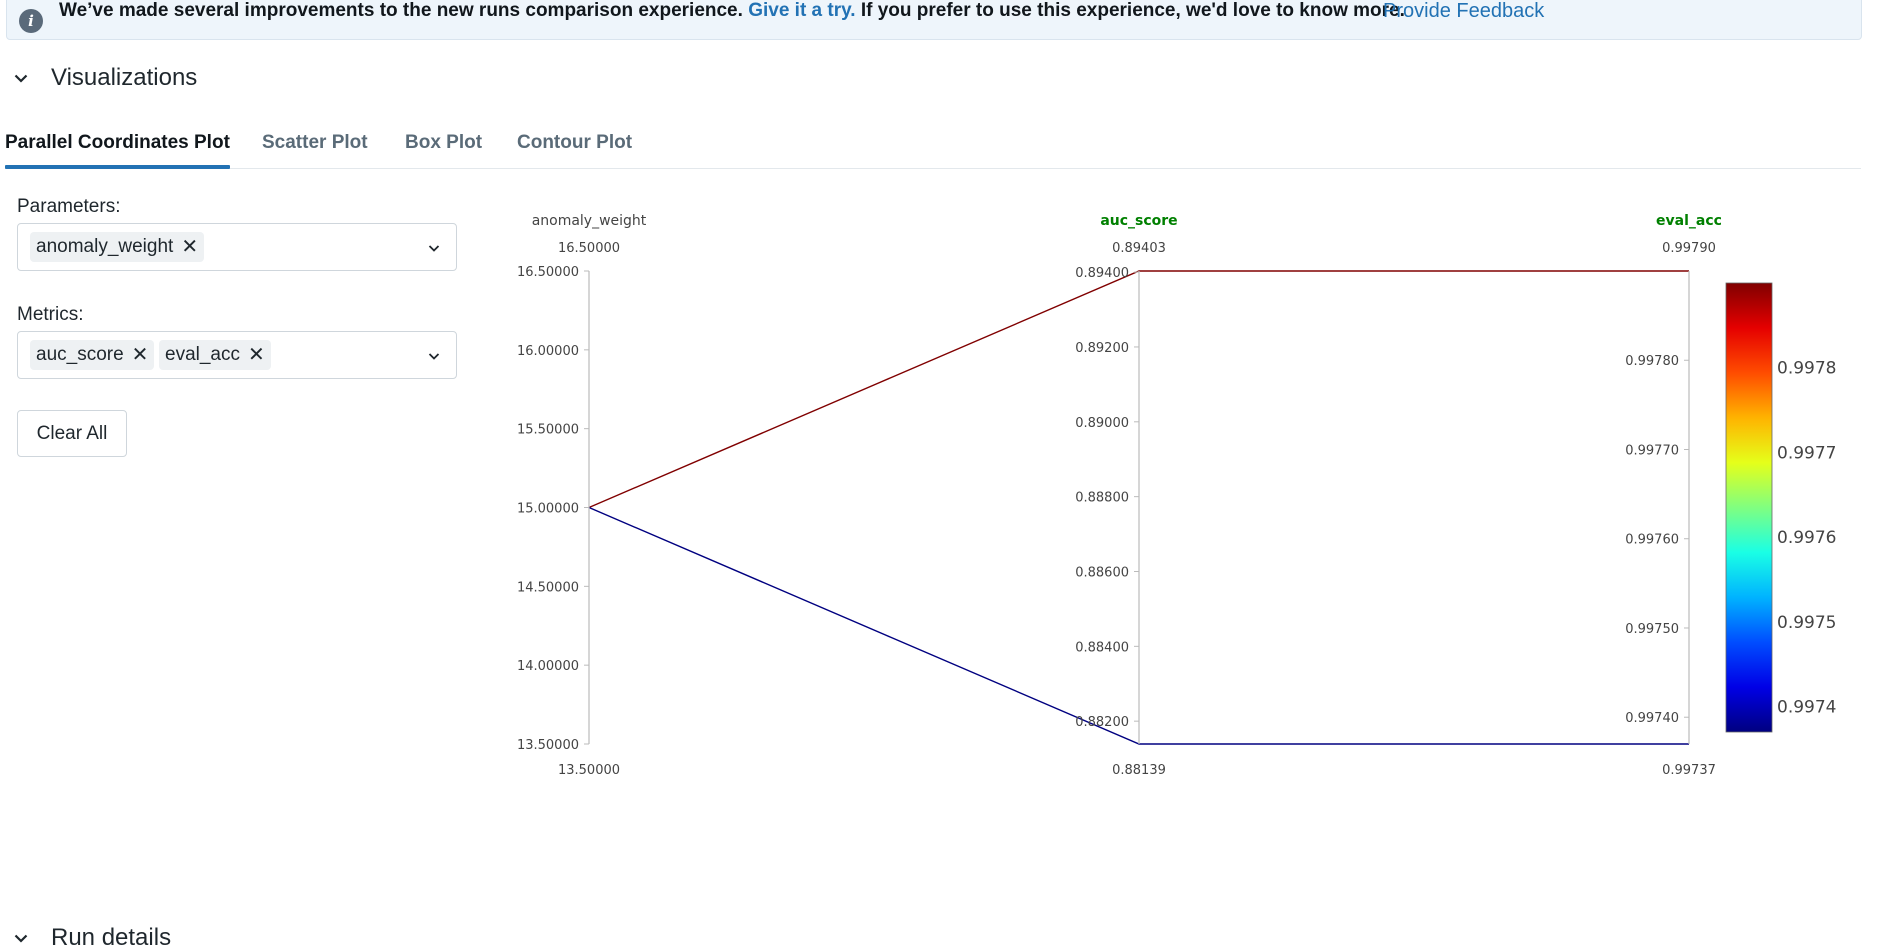 The image size is (1887, 952). What do you see at coordinates (1102, 423) in the screenshot?
I see `axis-tick-label: 0.89000` at bounding box center [1102, 423].